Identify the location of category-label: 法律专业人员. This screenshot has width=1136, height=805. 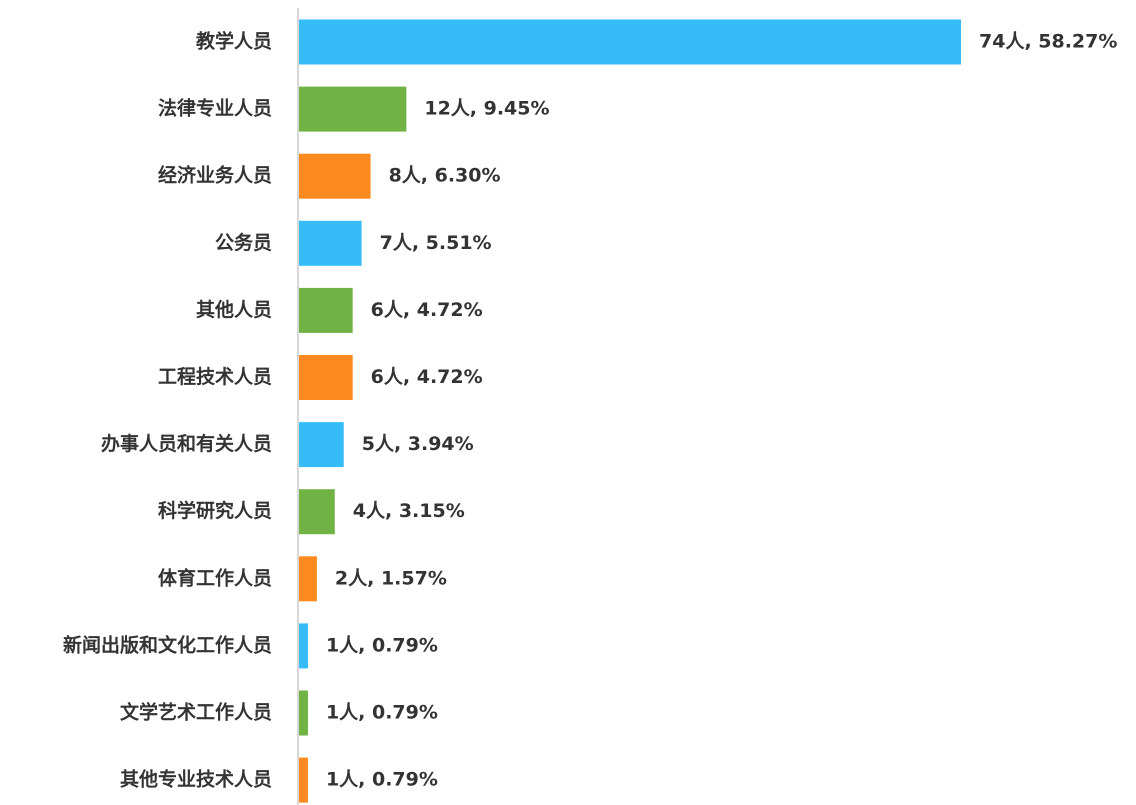
(215, 108).